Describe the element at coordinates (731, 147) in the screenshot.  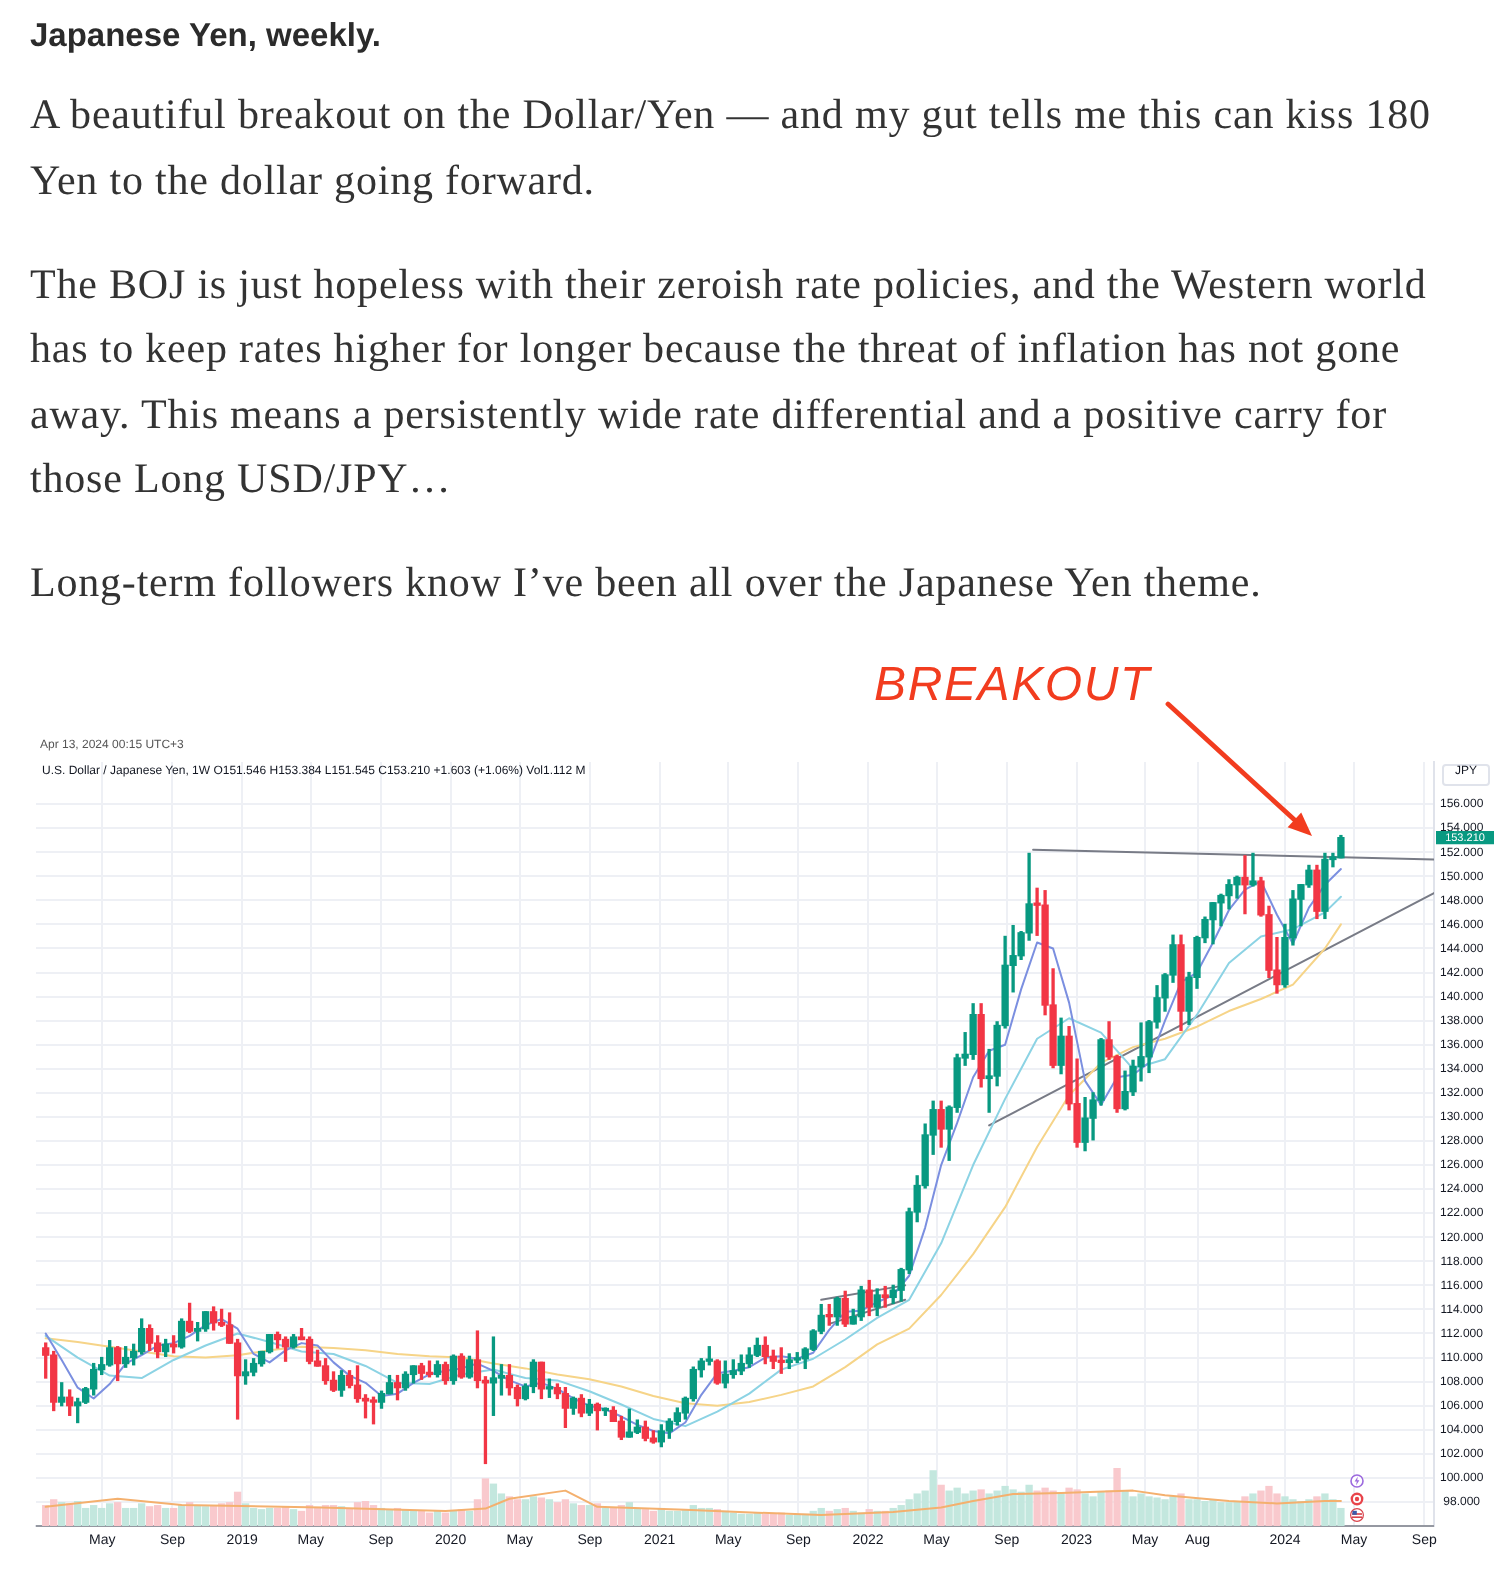
I see `text: A beautiful breakout on the Dollar/Yen — and my gut tells me this can kiss 180 Yen to the dollar going forward.` at that location.